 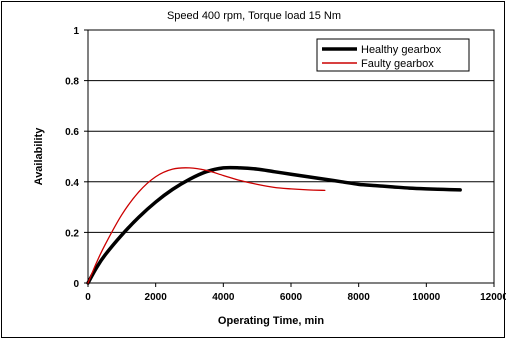 I want to click on x-tick-label: 4000, so click(x=223, y=297).